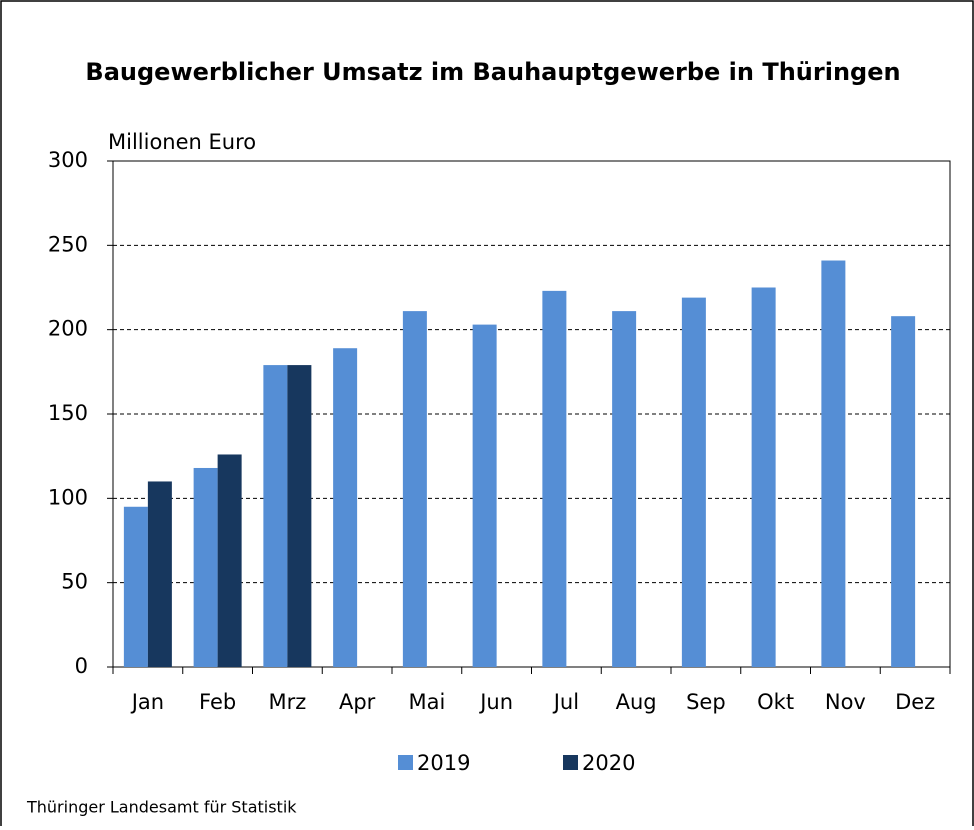 Image resolution: width=974 pixels, height=830 pixels. Describe the element at coordinates (636, 702) in the screenshot. I see `x-tick-label: Aug` at that location.